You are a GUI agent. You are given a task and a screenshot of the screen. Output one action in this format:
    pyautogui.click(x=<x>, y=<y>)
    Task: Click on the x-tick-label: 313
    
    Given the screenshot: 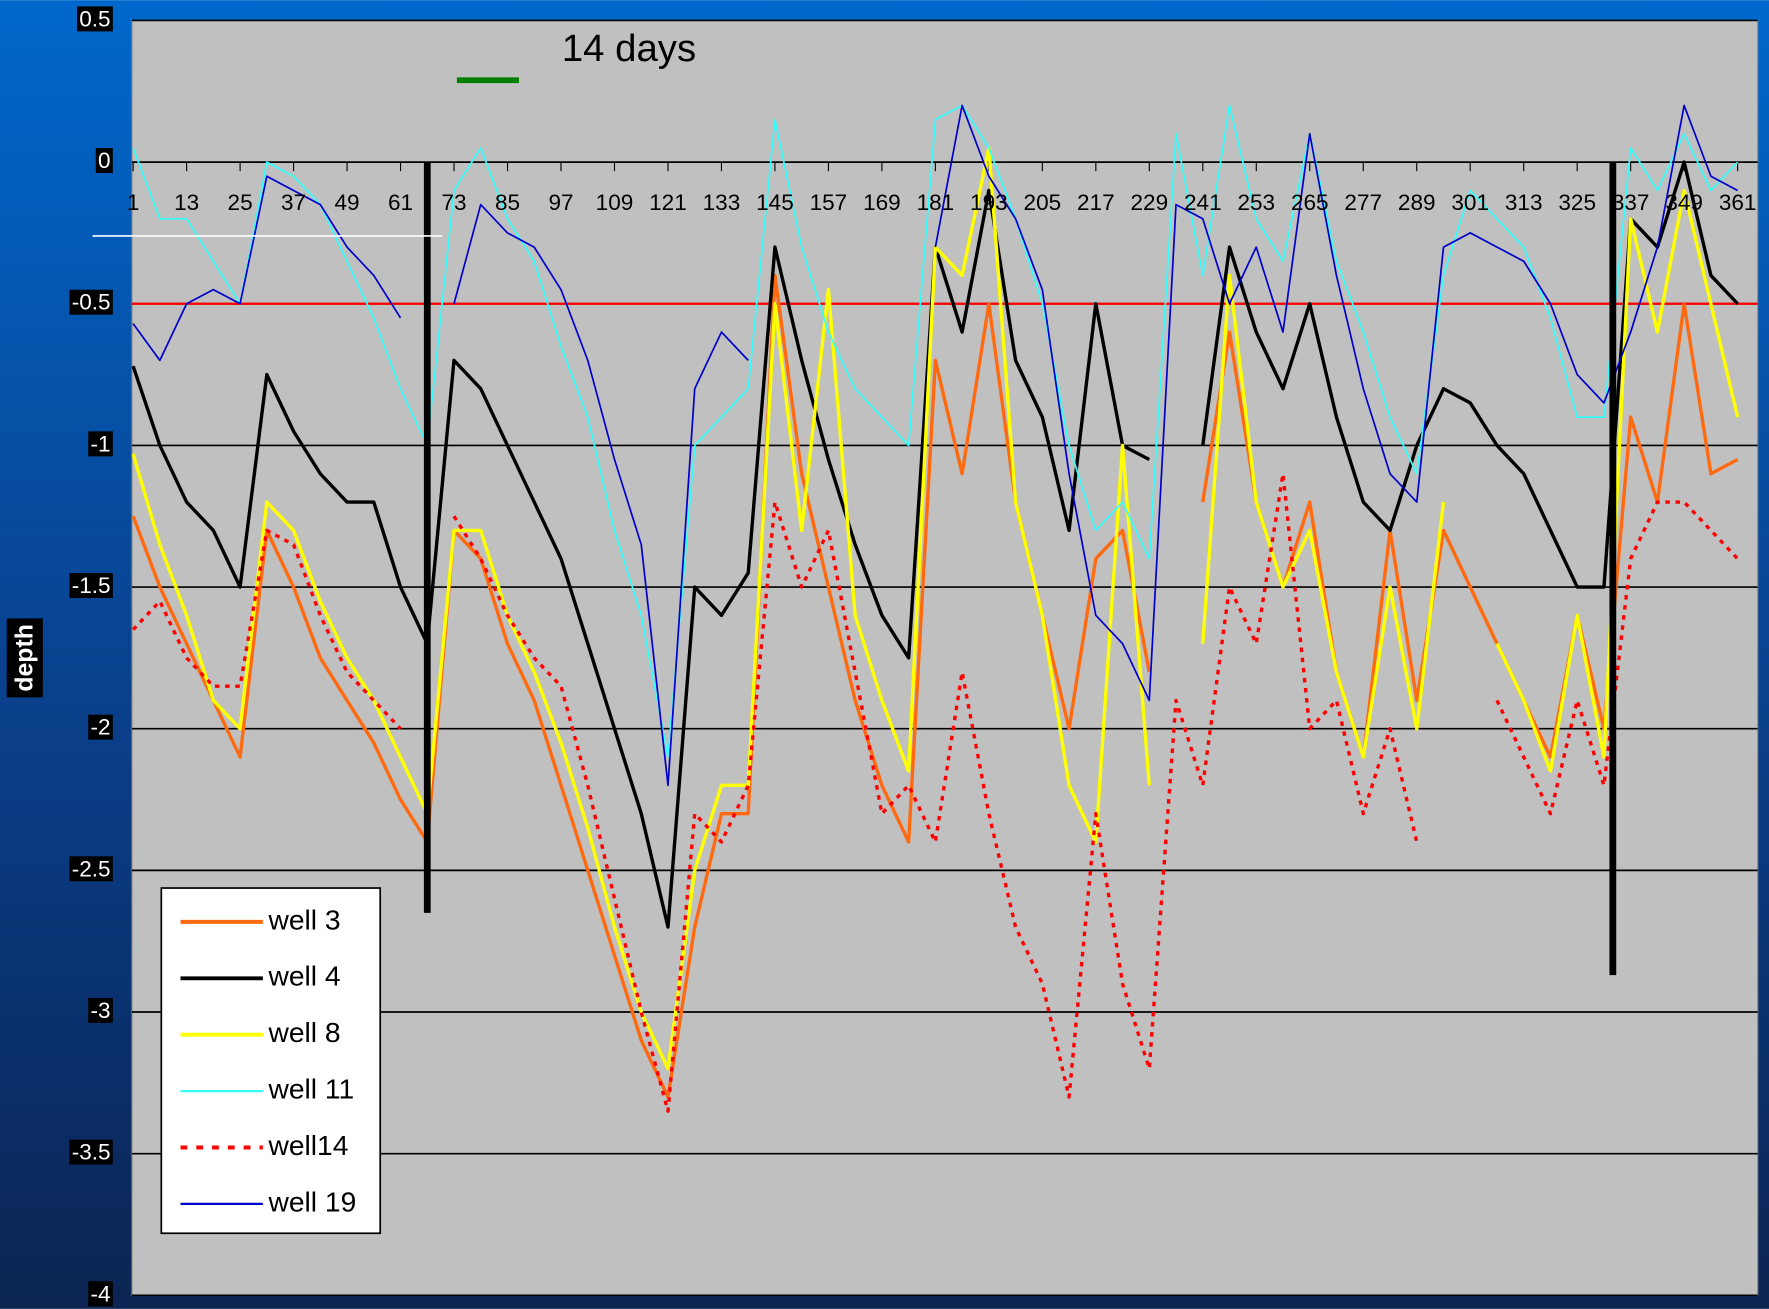 What is the action you would take?
    pyautogui.click(x=1524, y=202)
    